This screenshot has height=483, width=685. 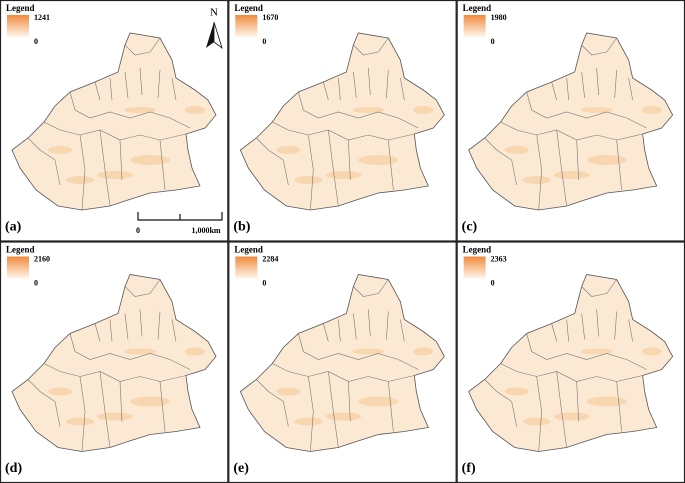 I want to click on legend-max: 1670, so click(x=270, y=17).